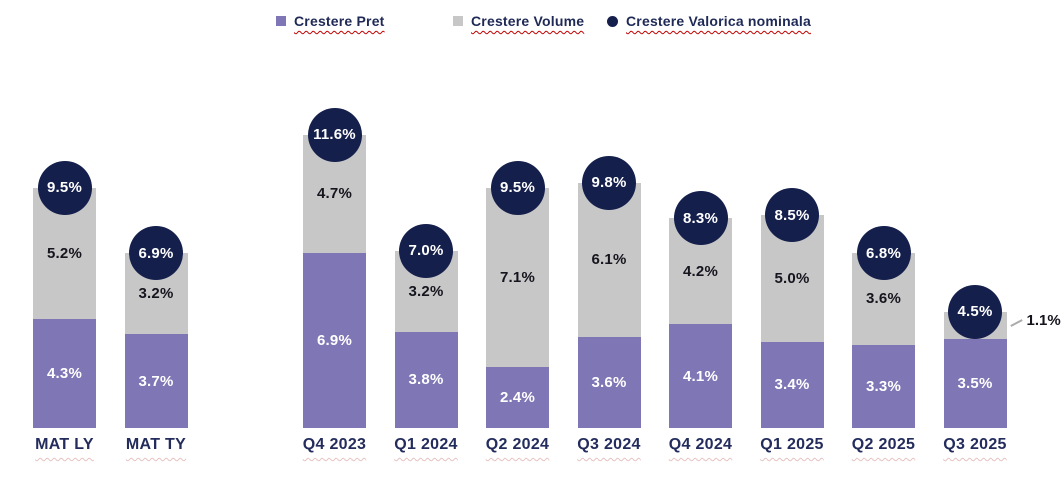 Image resolution: width=1061 pixels, height=490 pixels. I want to click on total-badge: 8.5%, so click(792, 215).